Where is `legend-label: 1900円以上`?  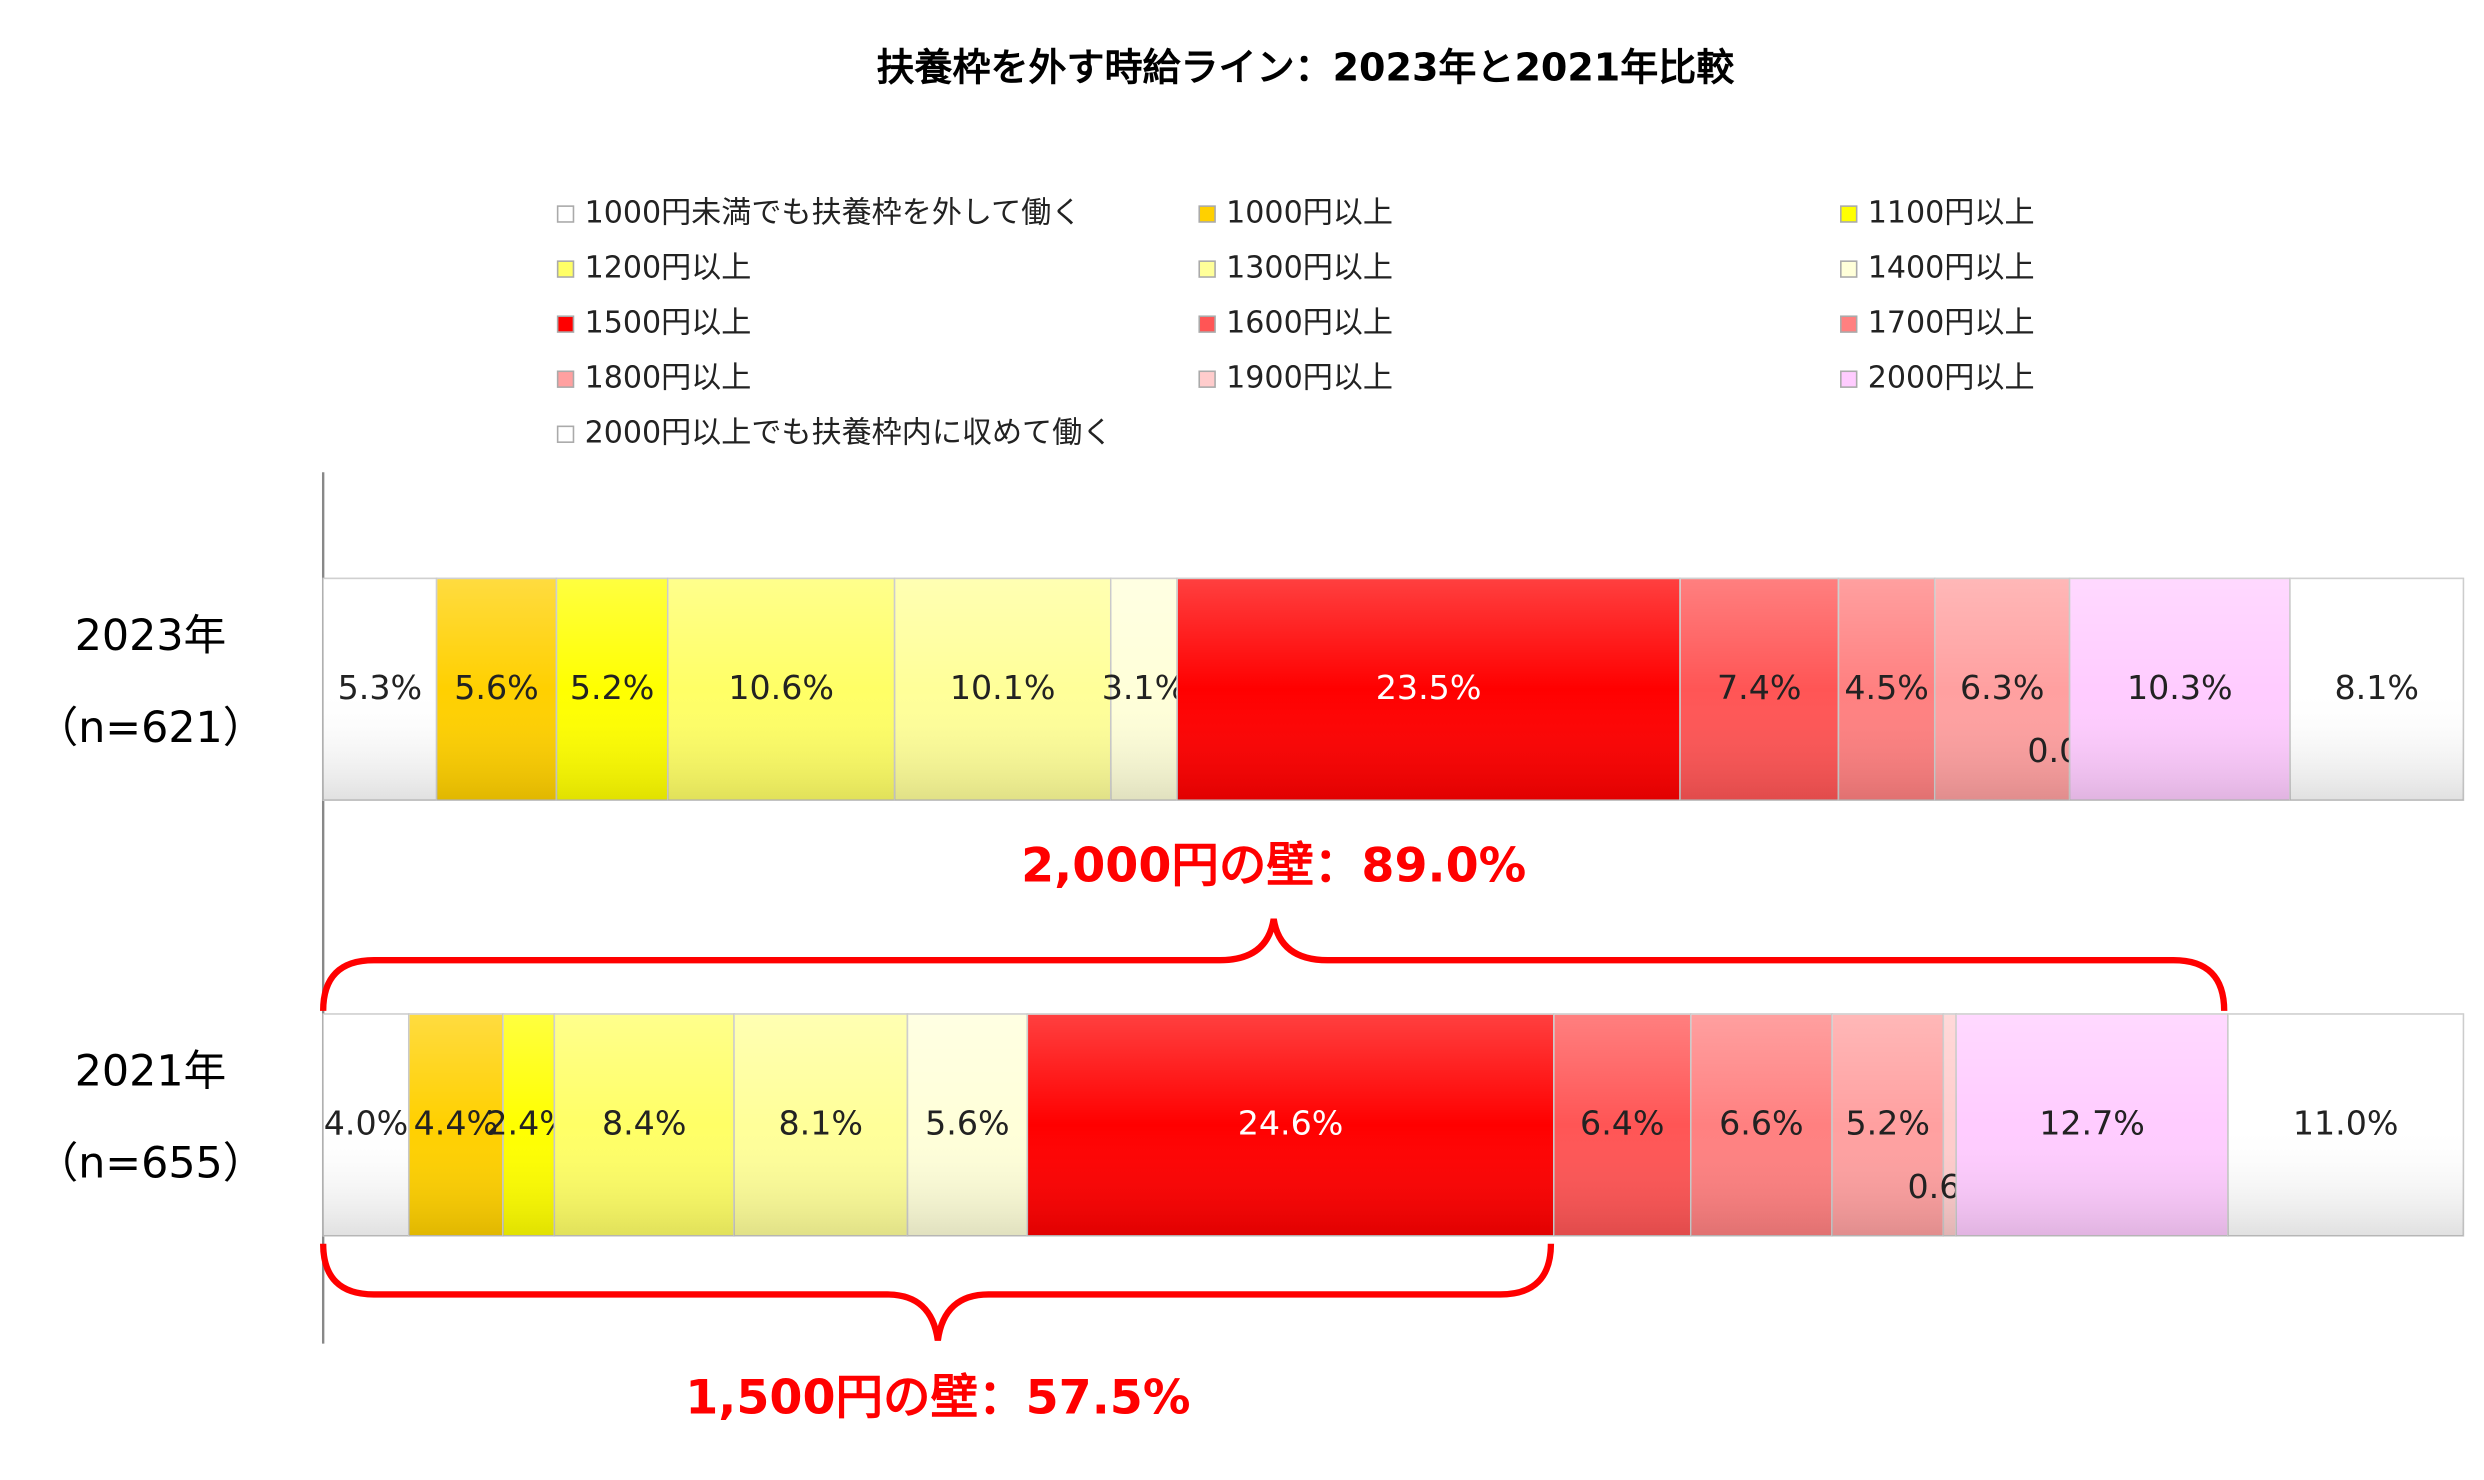 legend-label: 1900円以上 is located at coordinates (1309, 378).